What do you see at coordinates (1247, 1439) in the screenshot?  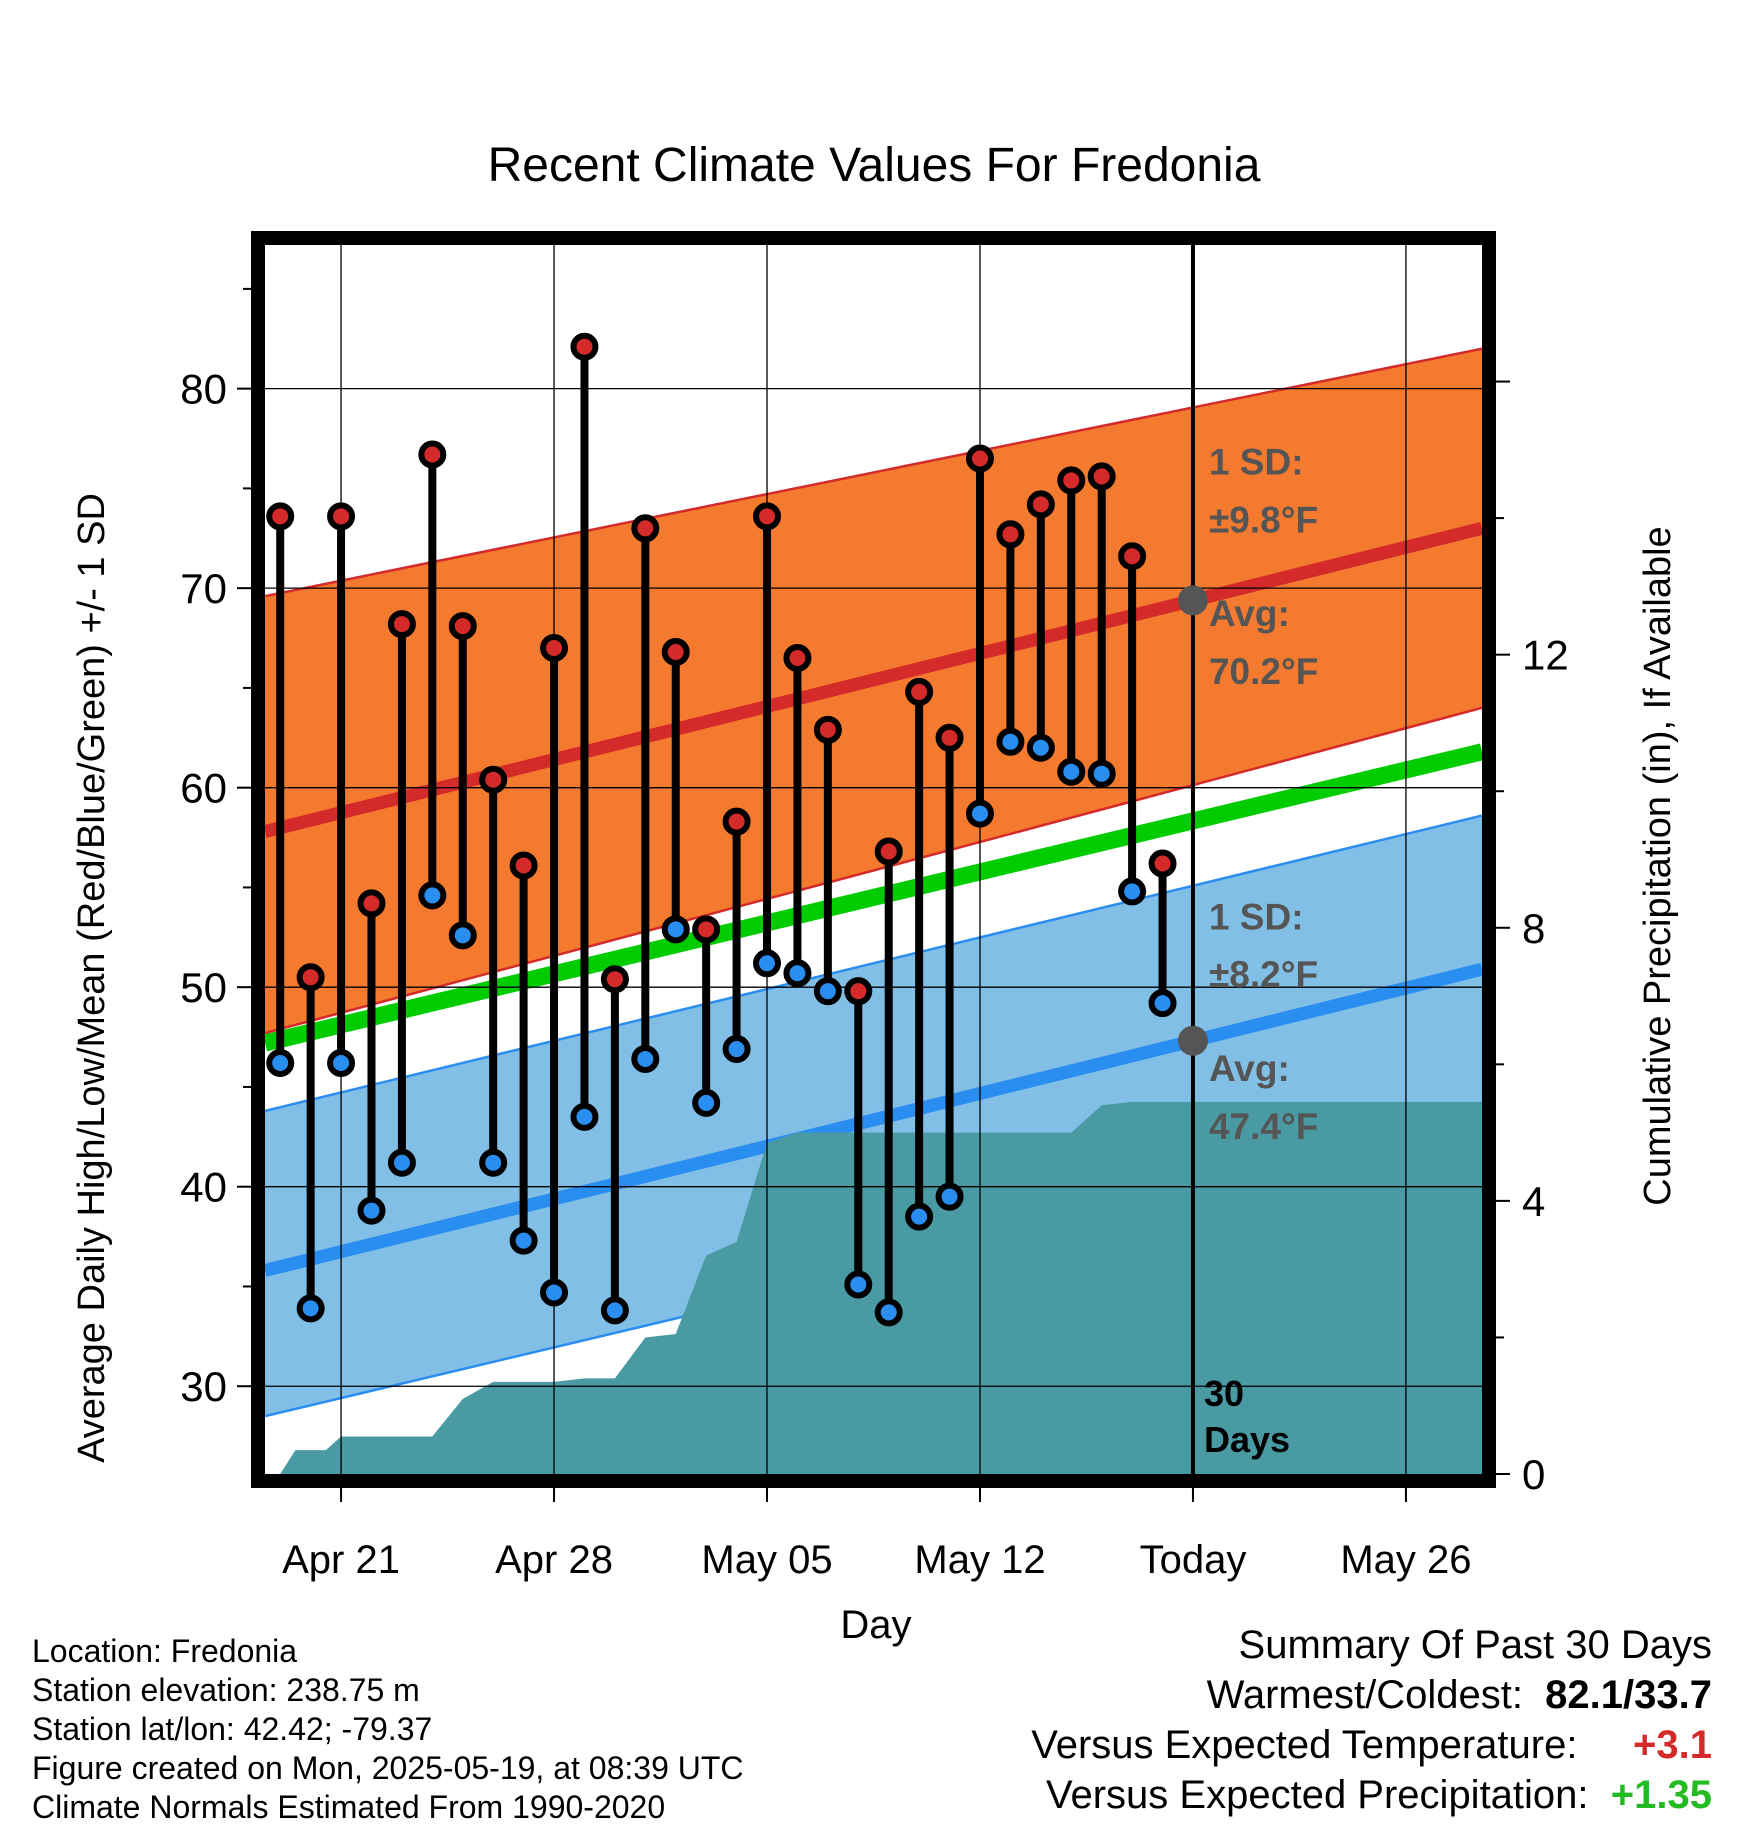 I see `today-days-label: Days` at bounding box center [1247, 1439].